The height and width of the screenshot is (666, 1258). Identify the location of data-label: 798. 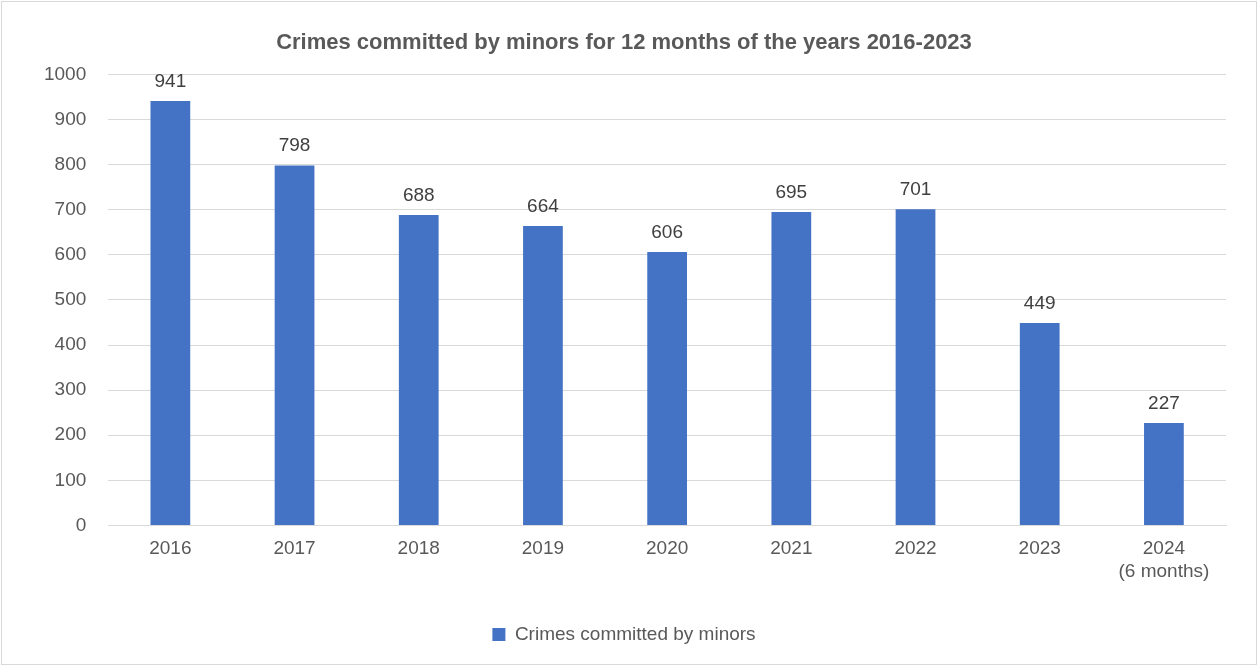
(294, 145).